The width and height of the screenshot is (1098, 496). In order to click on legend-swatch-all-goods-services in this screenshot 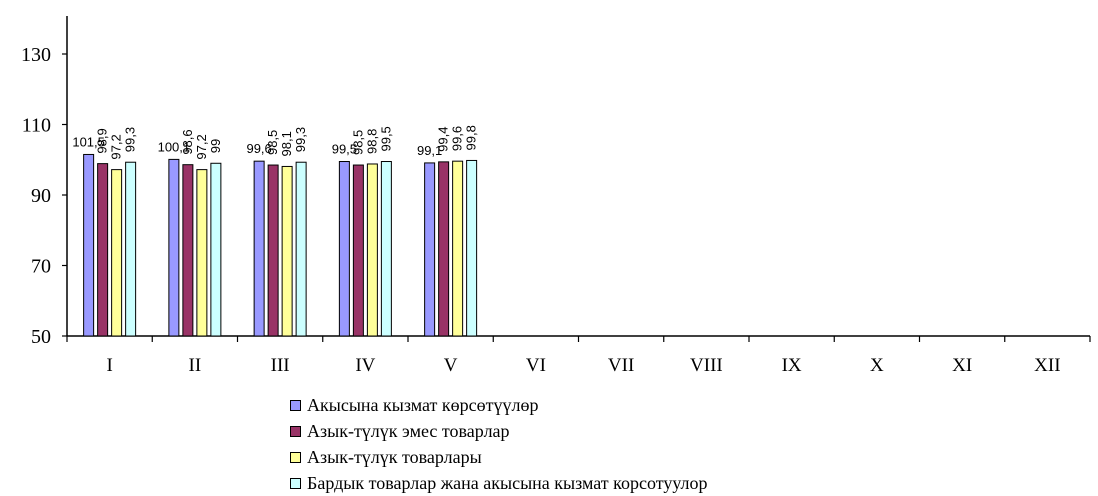, I will do `click(295, 483)`.